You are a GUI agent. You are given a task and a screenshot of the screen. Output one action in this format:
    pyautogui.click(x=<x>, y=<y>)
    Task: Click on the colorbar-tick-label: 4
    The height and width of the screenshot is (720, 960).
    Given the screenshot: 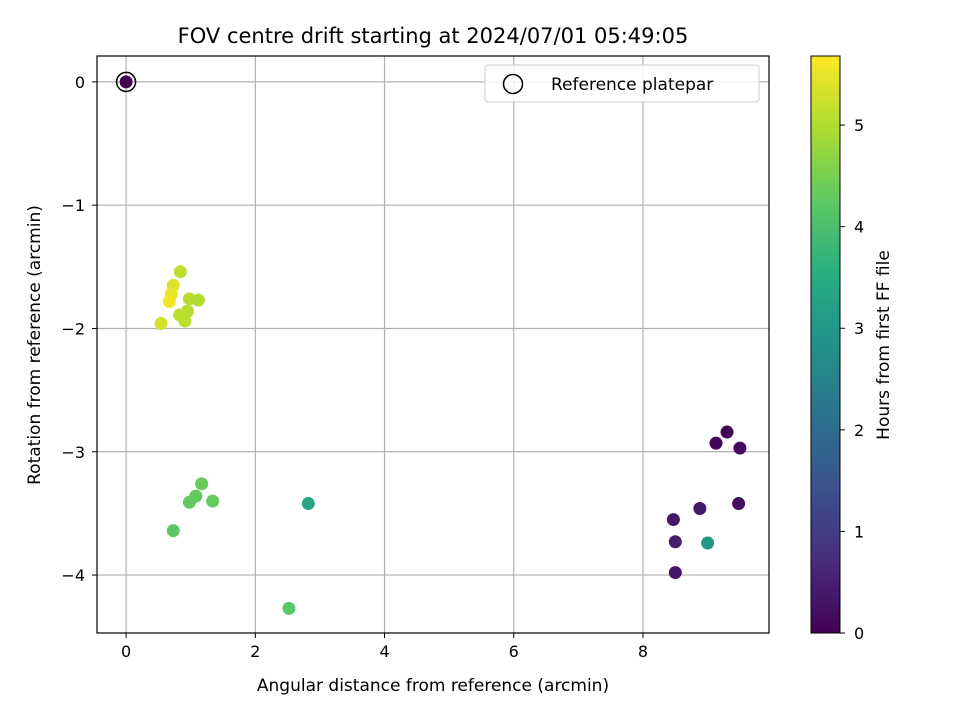 What is the action you would take?
    pyautogui.click(x=859, y=227)
    